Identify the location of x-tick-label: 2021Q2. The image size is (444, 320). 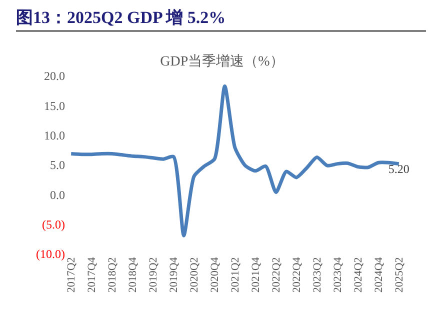
(236, 275).